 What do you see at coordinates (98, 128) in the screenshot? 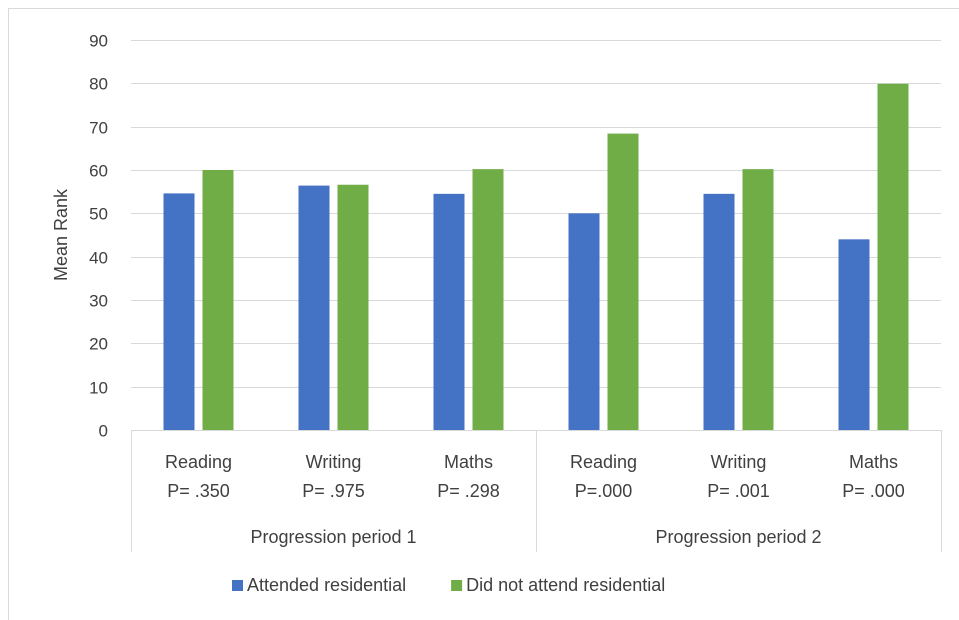
I see `y-tick-label: 70` at bounding box center [98, 128].